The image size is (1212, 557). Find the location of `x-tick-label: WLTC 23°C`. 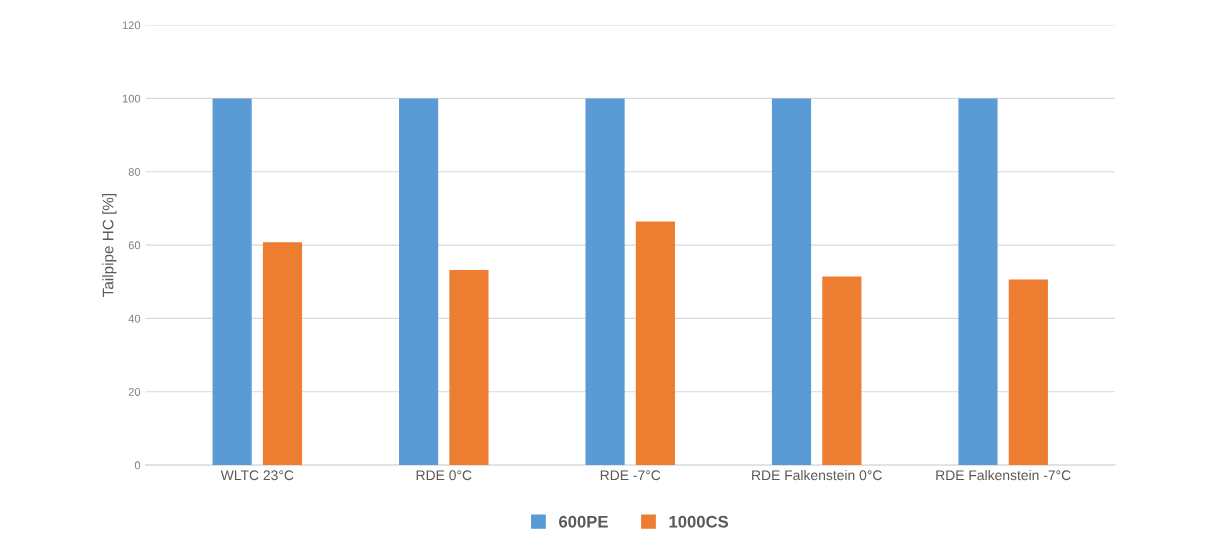

x-tick-label: WLTC 23°C is located at coordinates (257, 475).